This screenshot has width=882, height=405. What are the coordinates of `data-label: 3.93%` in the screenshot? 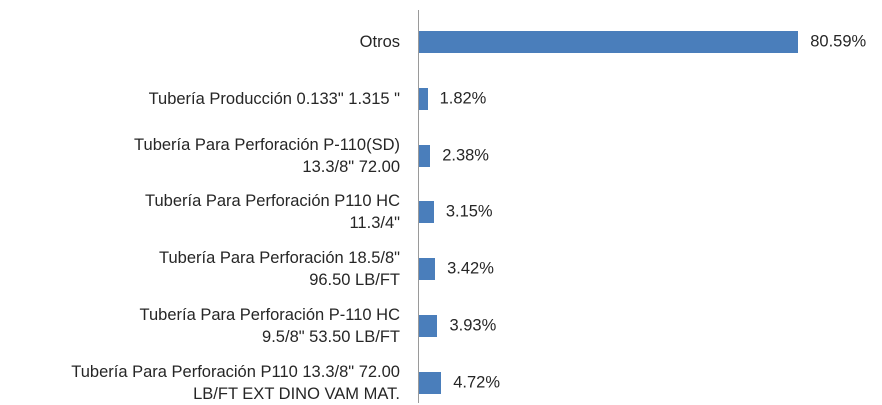 It's located at (473, 325).